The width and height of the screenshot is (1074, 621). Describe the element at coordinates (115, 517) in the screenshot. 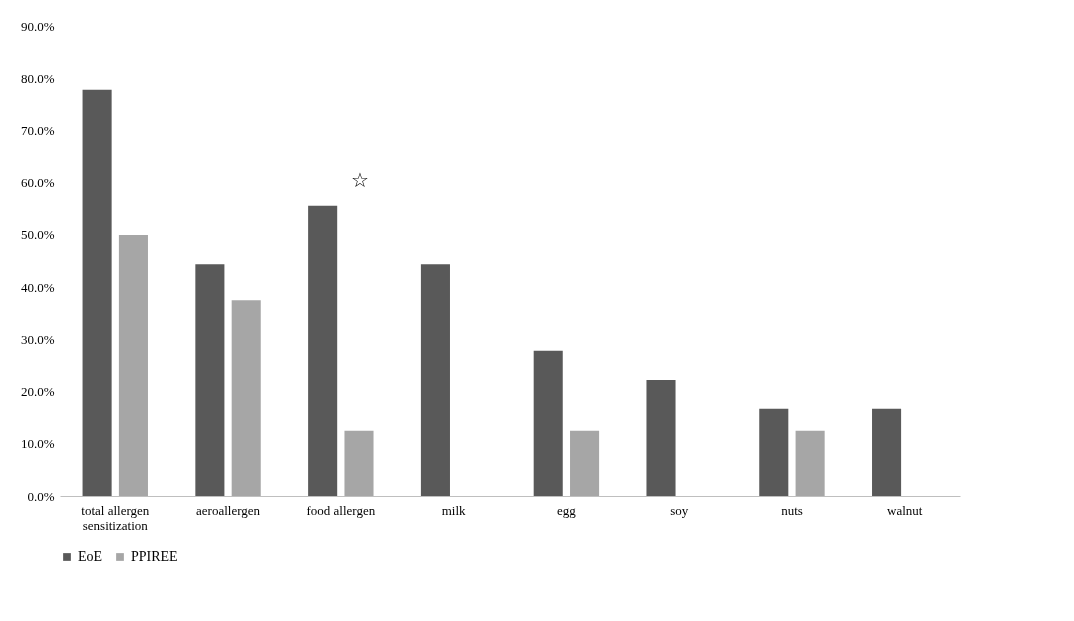

I see `x-tick-label: total allergen sensitization` at that location.